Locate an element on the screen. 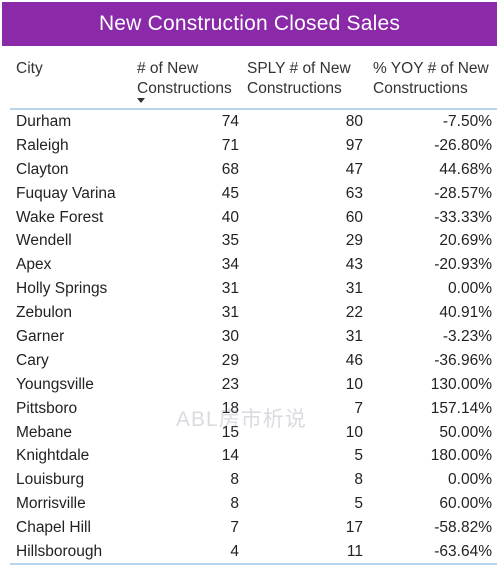 The image size is (499, 565). table-title: New Construction Closed Sales is located at coordinates (249, 24).